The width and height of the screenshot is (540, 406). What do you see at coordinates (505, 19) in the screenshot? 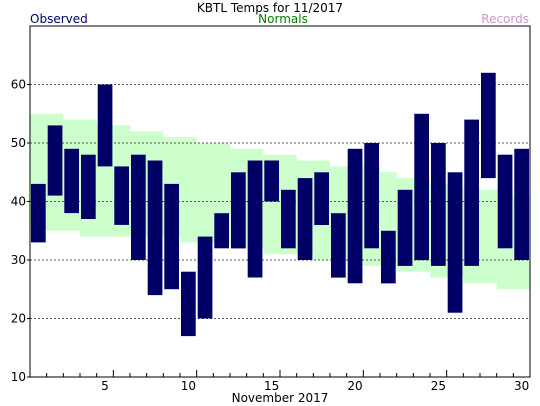
I see `legend-records: Records` at bounding box center [505, 19].